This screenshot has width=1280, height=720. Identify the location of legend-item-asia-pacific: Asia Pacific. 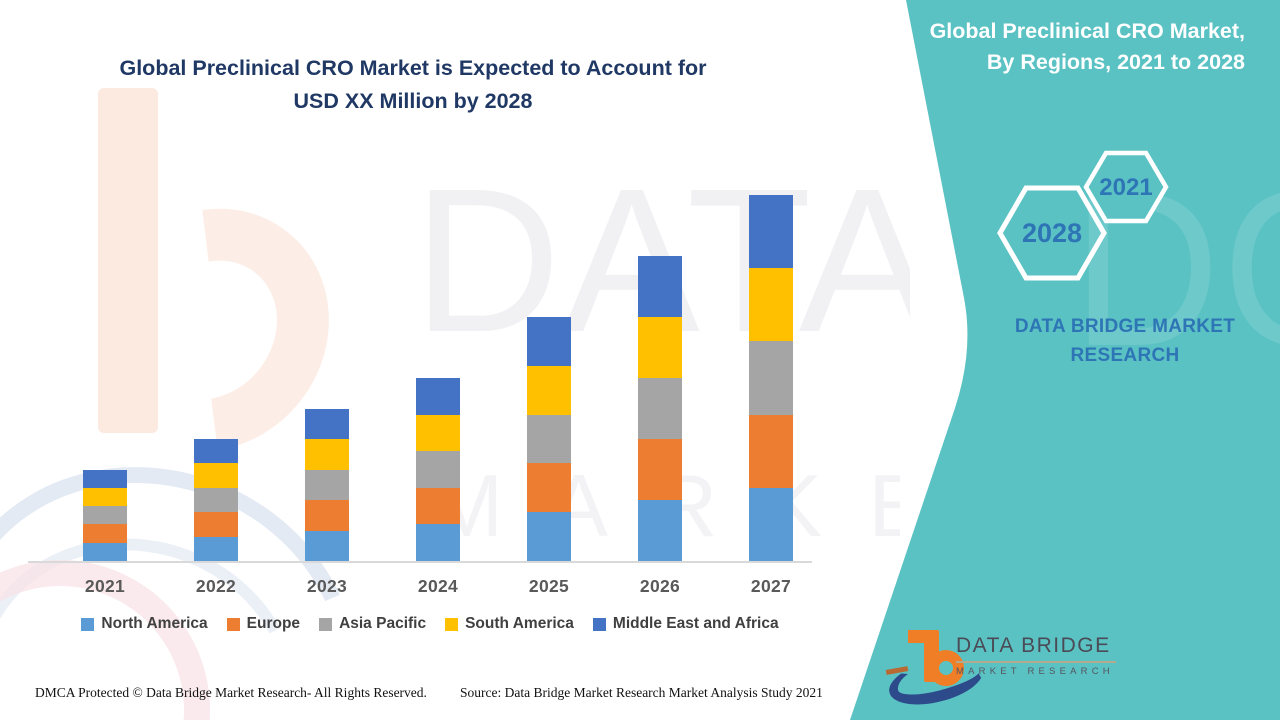
(372, 624).